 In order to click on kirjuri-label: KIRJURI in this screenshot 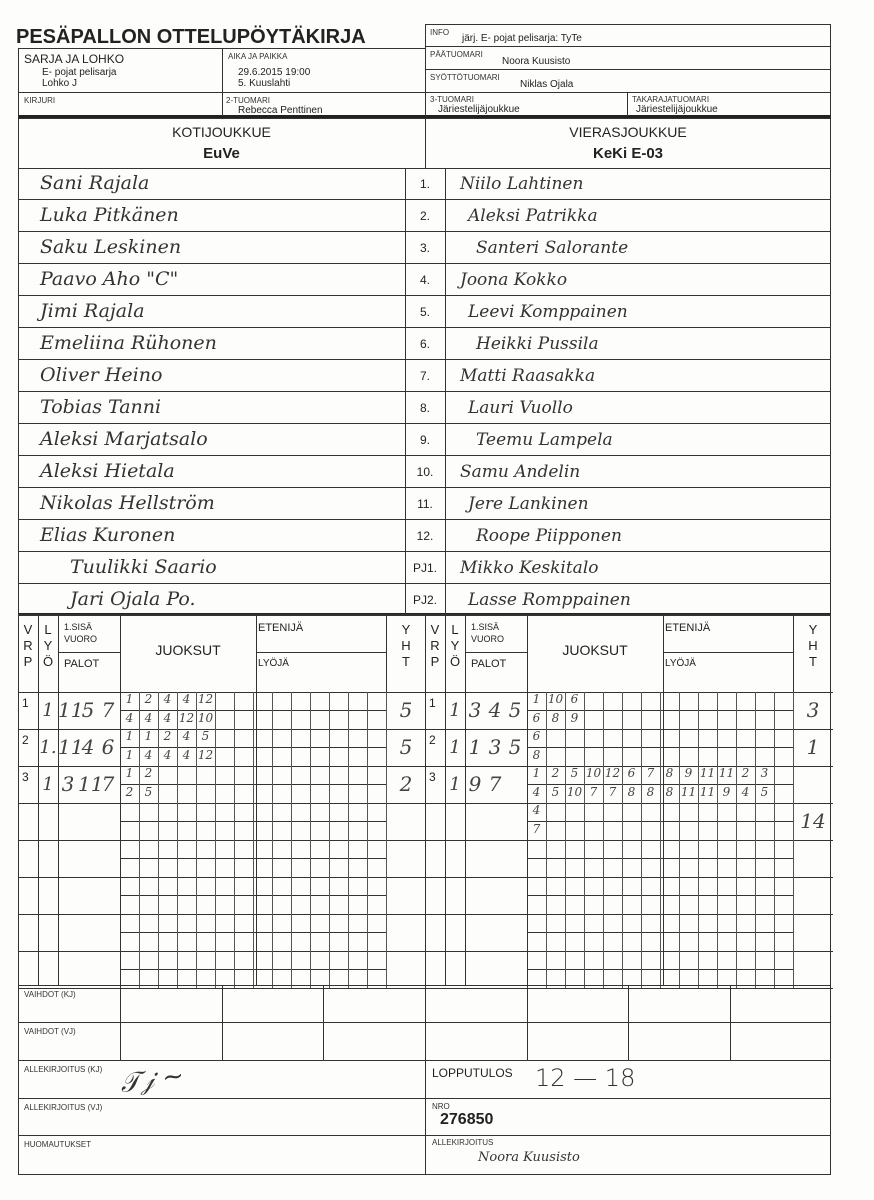, I will do `click(40, 100)`.